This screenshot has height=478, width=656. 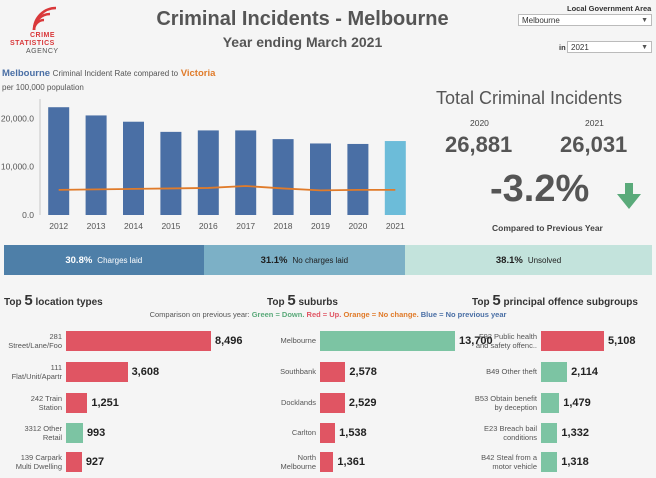 What do you see at coordinates (133, 168) in the screenshot?
I see `bar-2014` at bounding box center [133, 168].